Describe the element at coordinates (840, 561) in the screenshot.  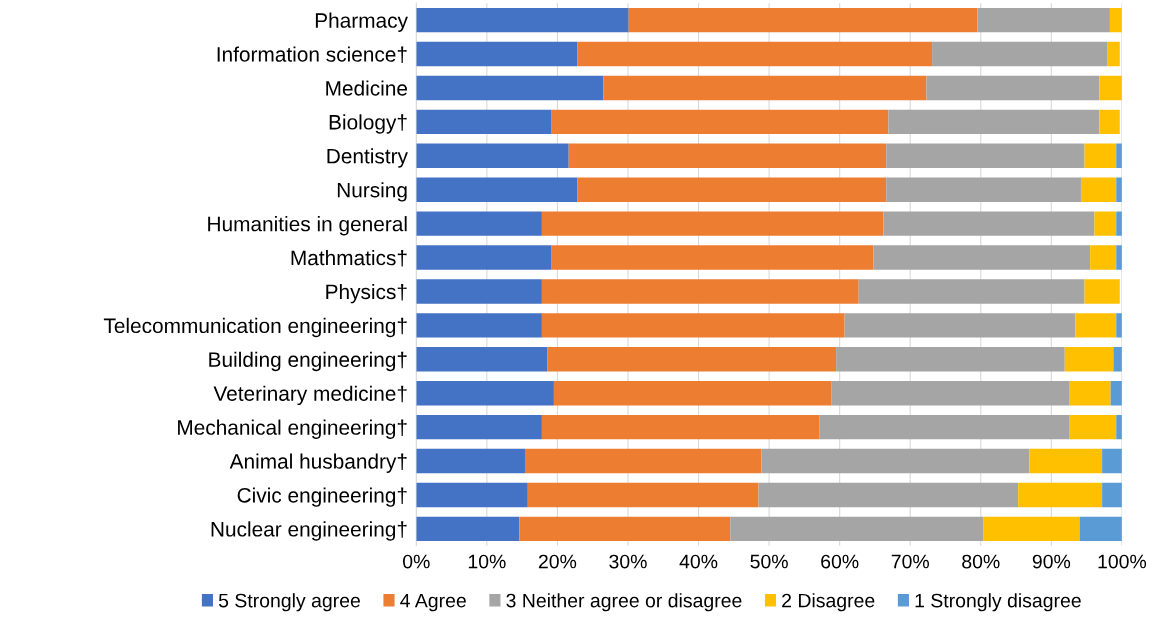
I see `x-tick-label: 60%` at that location.